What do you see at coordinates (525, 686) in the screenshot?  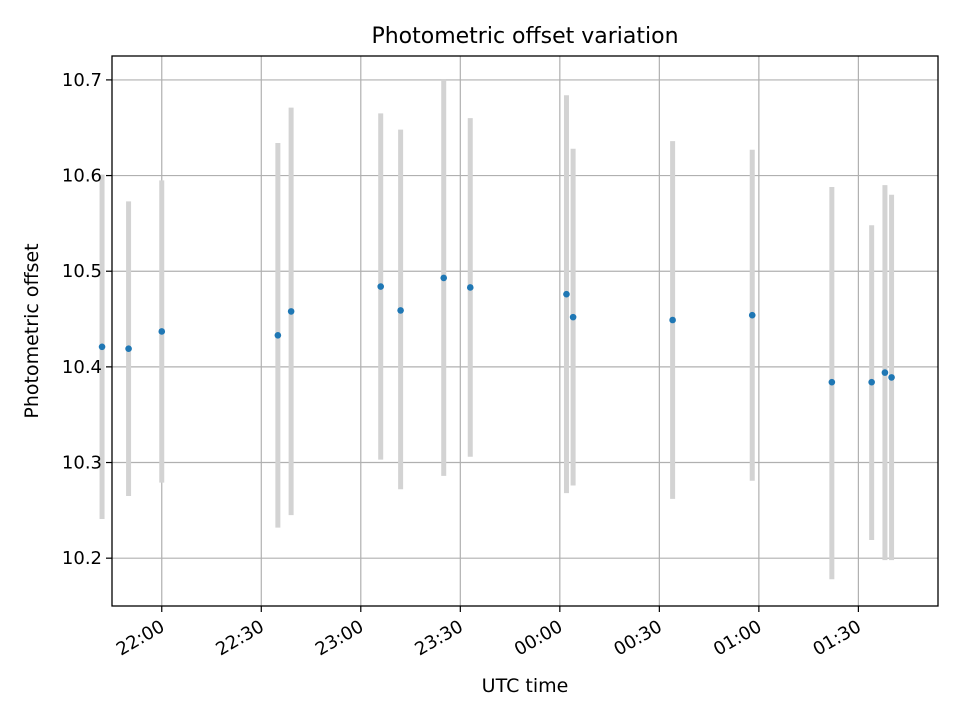 I see `x-axis-label: UTC time` at bounding box center [525, 686].